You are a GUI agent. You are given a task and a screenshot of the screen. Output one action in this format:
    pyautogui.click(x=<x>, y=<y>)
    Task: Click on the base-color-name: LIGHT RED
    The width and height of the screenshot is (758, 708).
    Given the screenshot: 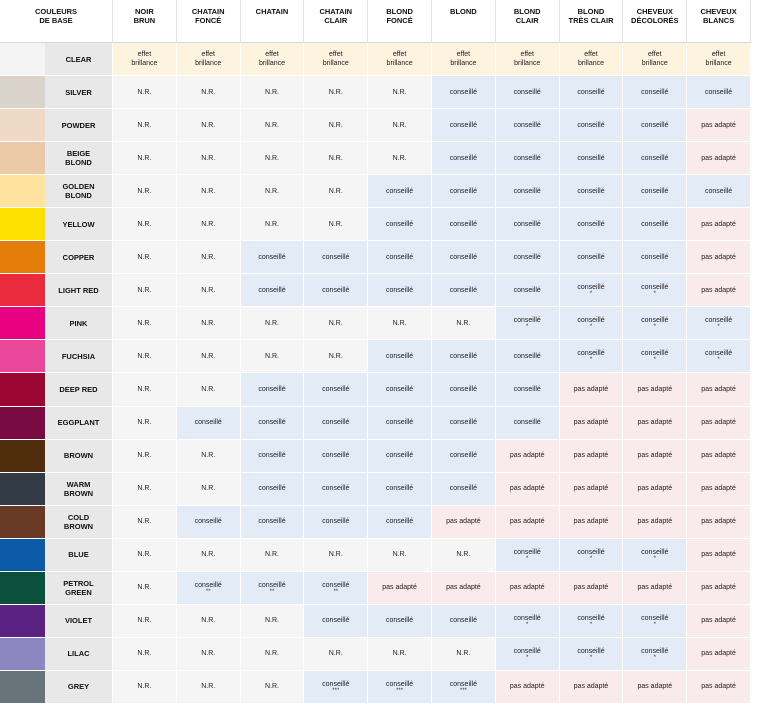 What is the action you would take?
    pyautogui.click(x=79, y=291)
    